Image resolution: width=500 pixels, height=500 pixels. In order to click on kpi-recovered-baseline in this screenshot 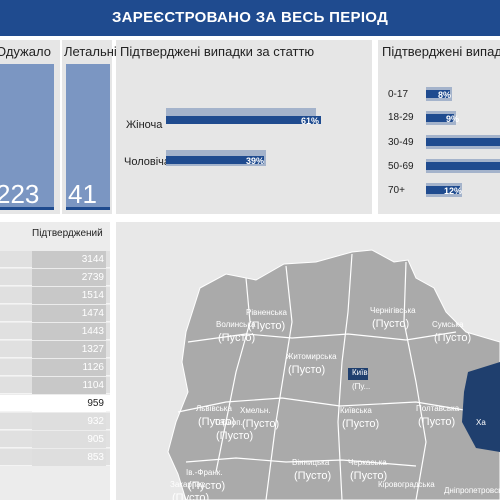, I will do `click(27, 208)`.